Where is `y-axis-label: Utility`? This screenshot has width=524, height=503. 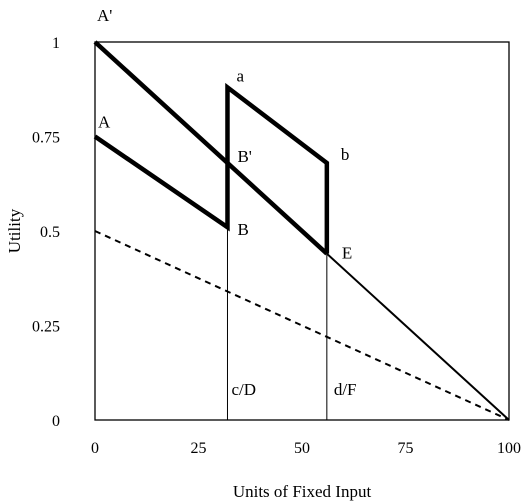
y-axis-label: Utility is located at coordinates (14, 230).